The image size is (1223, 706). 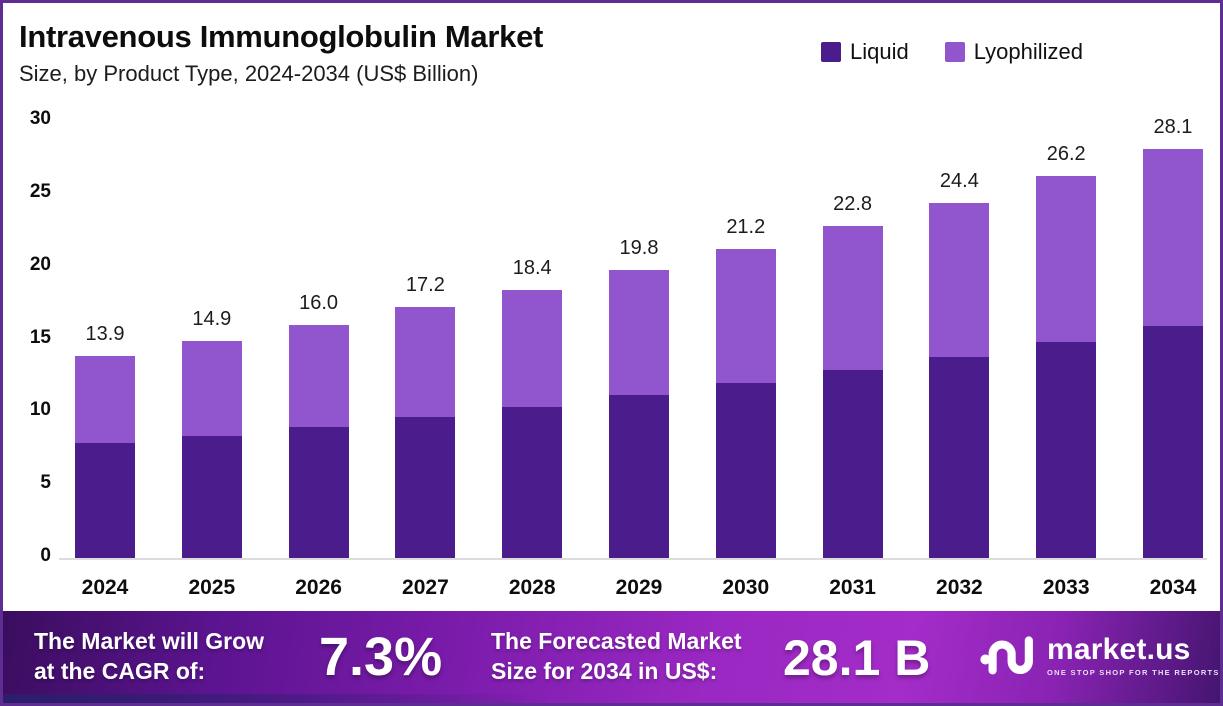 I want to click on forecast-label-line1: The Forecasted Market, so click(x=616, y=641).